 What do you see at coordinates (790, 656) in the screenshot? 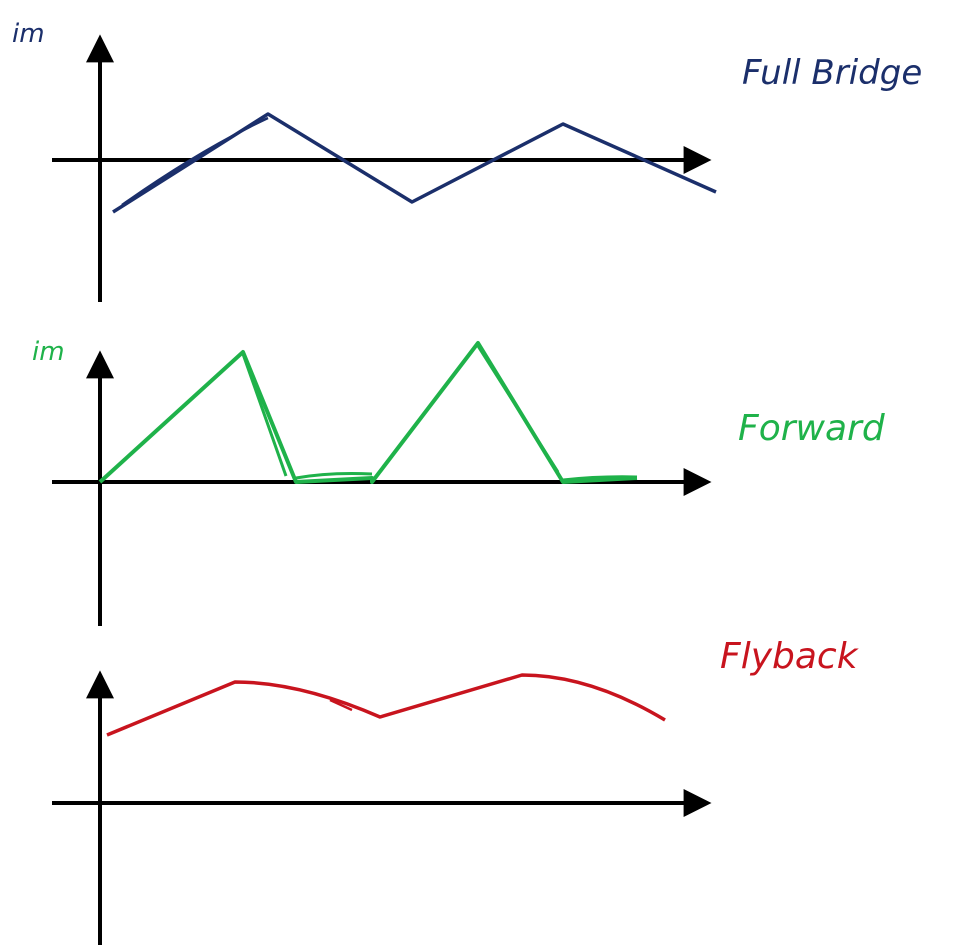
I see `flyback-title: Flyback` at bounding box center [790, 656].